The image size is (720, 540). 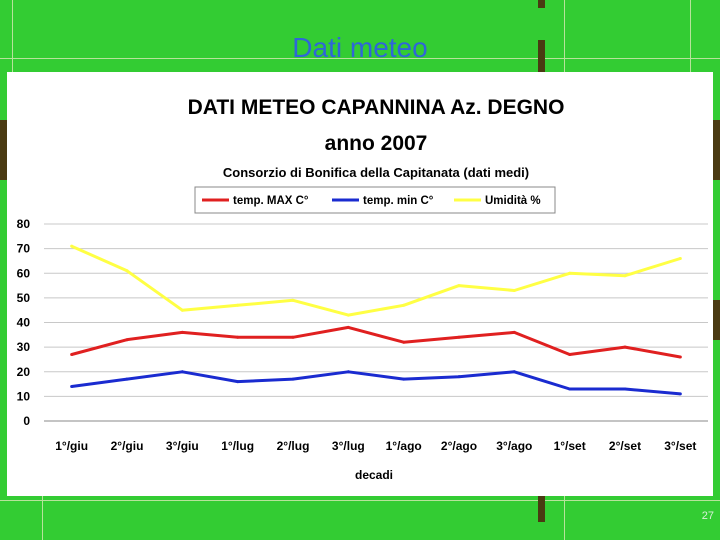 What do you see at coordinates (680, 446) in the screenshot?
I see `x-tick-label: 3°/set` at bounding box center [680, 446].